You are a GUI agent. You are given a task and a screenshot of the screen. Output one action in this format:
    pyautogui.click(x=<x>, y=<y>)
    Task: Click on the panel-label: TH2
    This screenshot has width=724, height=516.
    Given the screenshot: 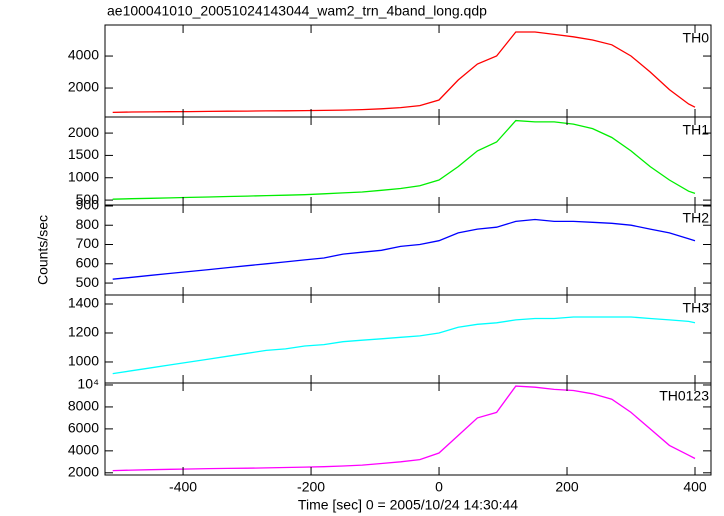 What is the action you would take?
    pyautogui.click(x=696, y=218)
    